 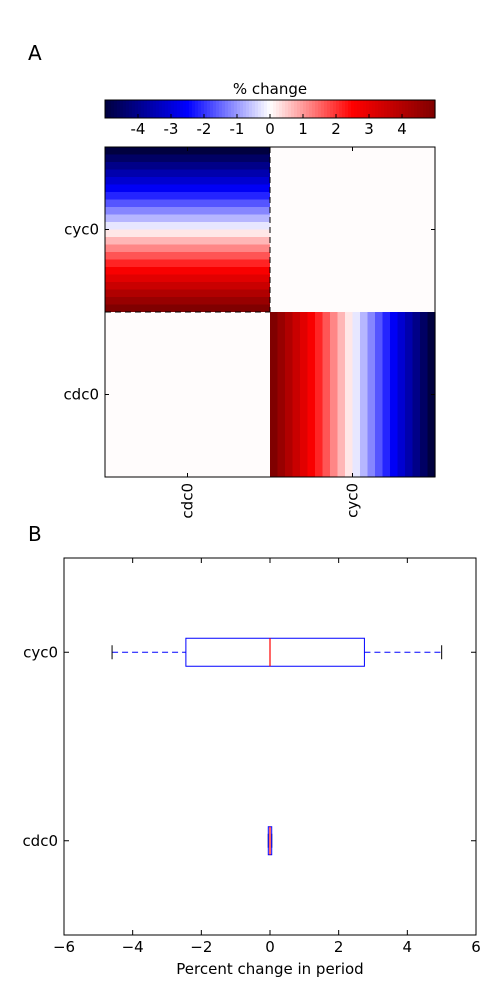 What do you see at coordinates (476, 947) in the screenshot?
I see `x-tick-label: 6` at bounding box center [476, 947].